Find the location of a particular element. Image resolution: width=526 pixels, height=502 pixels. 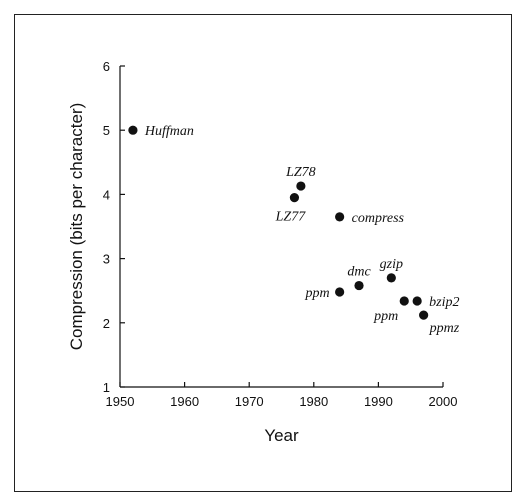

point-label: compress is located at coordinates (378, 218).